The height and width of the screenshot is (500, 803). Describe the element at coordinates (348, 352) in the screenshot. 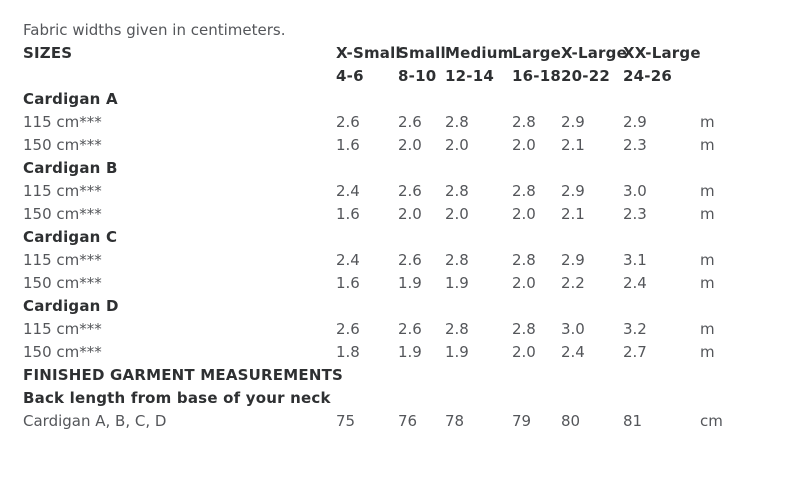

I see `width-value: 1.8` at that location.